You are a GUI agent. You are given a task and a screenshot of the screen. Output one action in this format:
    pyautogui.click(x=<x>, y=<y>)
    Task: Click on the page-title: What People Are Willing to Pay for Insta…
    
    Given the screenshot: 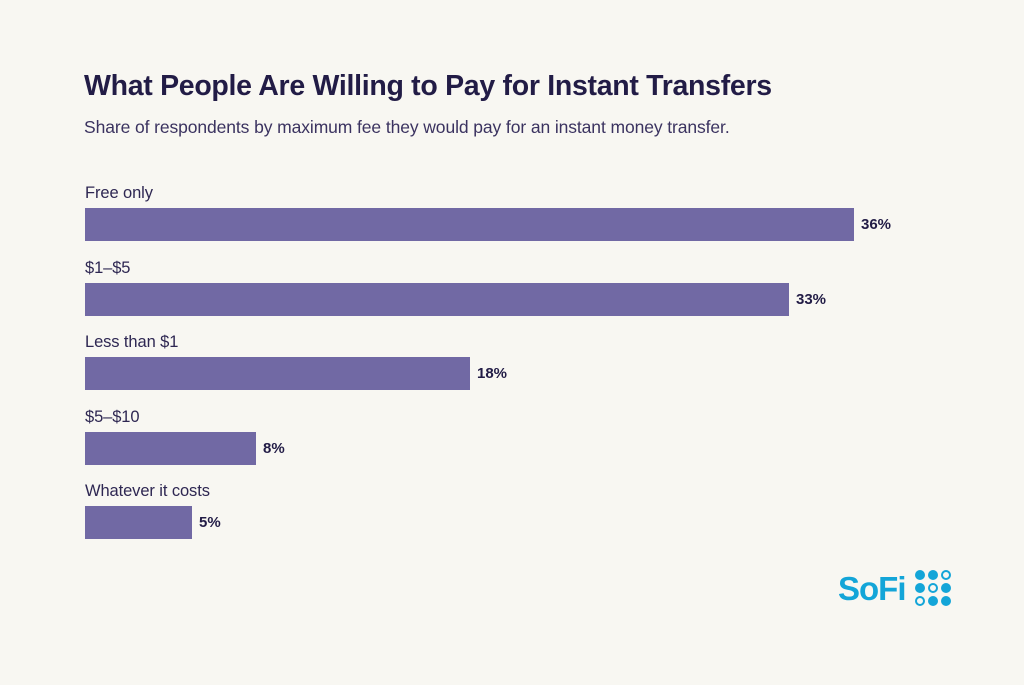 What is the action you would take?
    pyautogui.click(x=428, y=86)
    